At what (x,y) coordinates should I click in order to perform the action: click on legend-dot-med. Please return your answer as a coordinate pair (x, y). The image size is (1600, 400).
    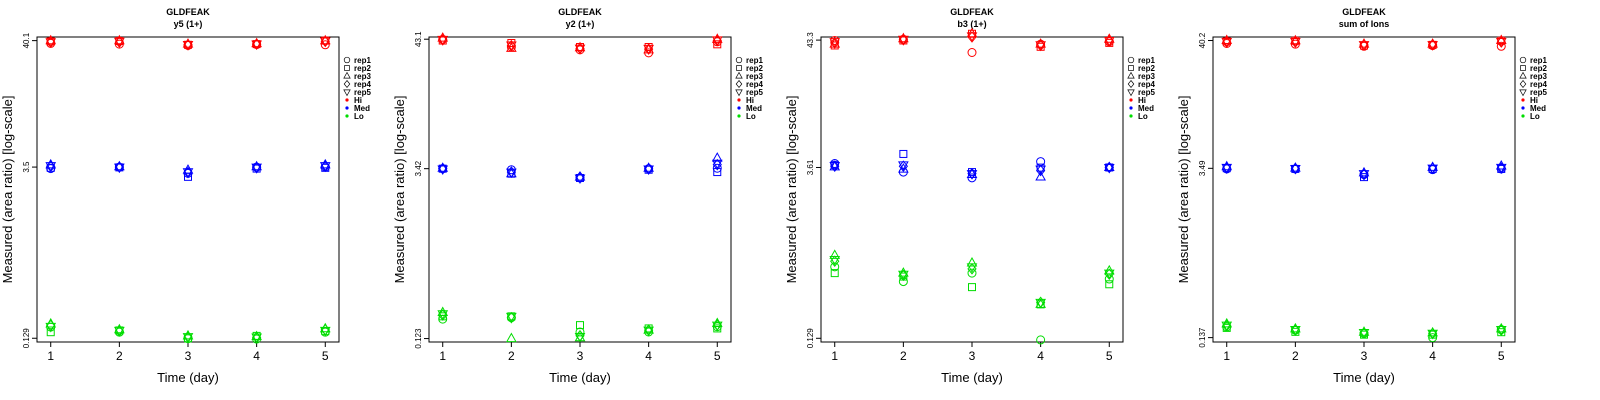
    Looking at the image, I should click on (1523, 108).